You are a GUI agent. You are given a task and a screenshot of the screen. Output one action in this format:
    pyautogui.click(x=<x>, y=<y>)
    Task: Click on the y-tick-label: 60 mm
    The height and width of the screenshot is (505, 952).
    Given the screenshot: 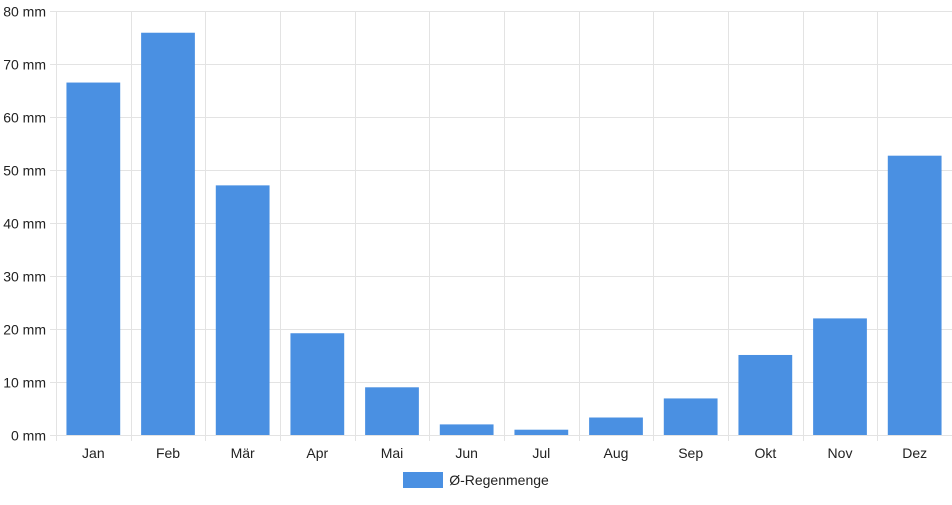 What is the action you would take?
    pyautogui.click(x=24, y=118)
    